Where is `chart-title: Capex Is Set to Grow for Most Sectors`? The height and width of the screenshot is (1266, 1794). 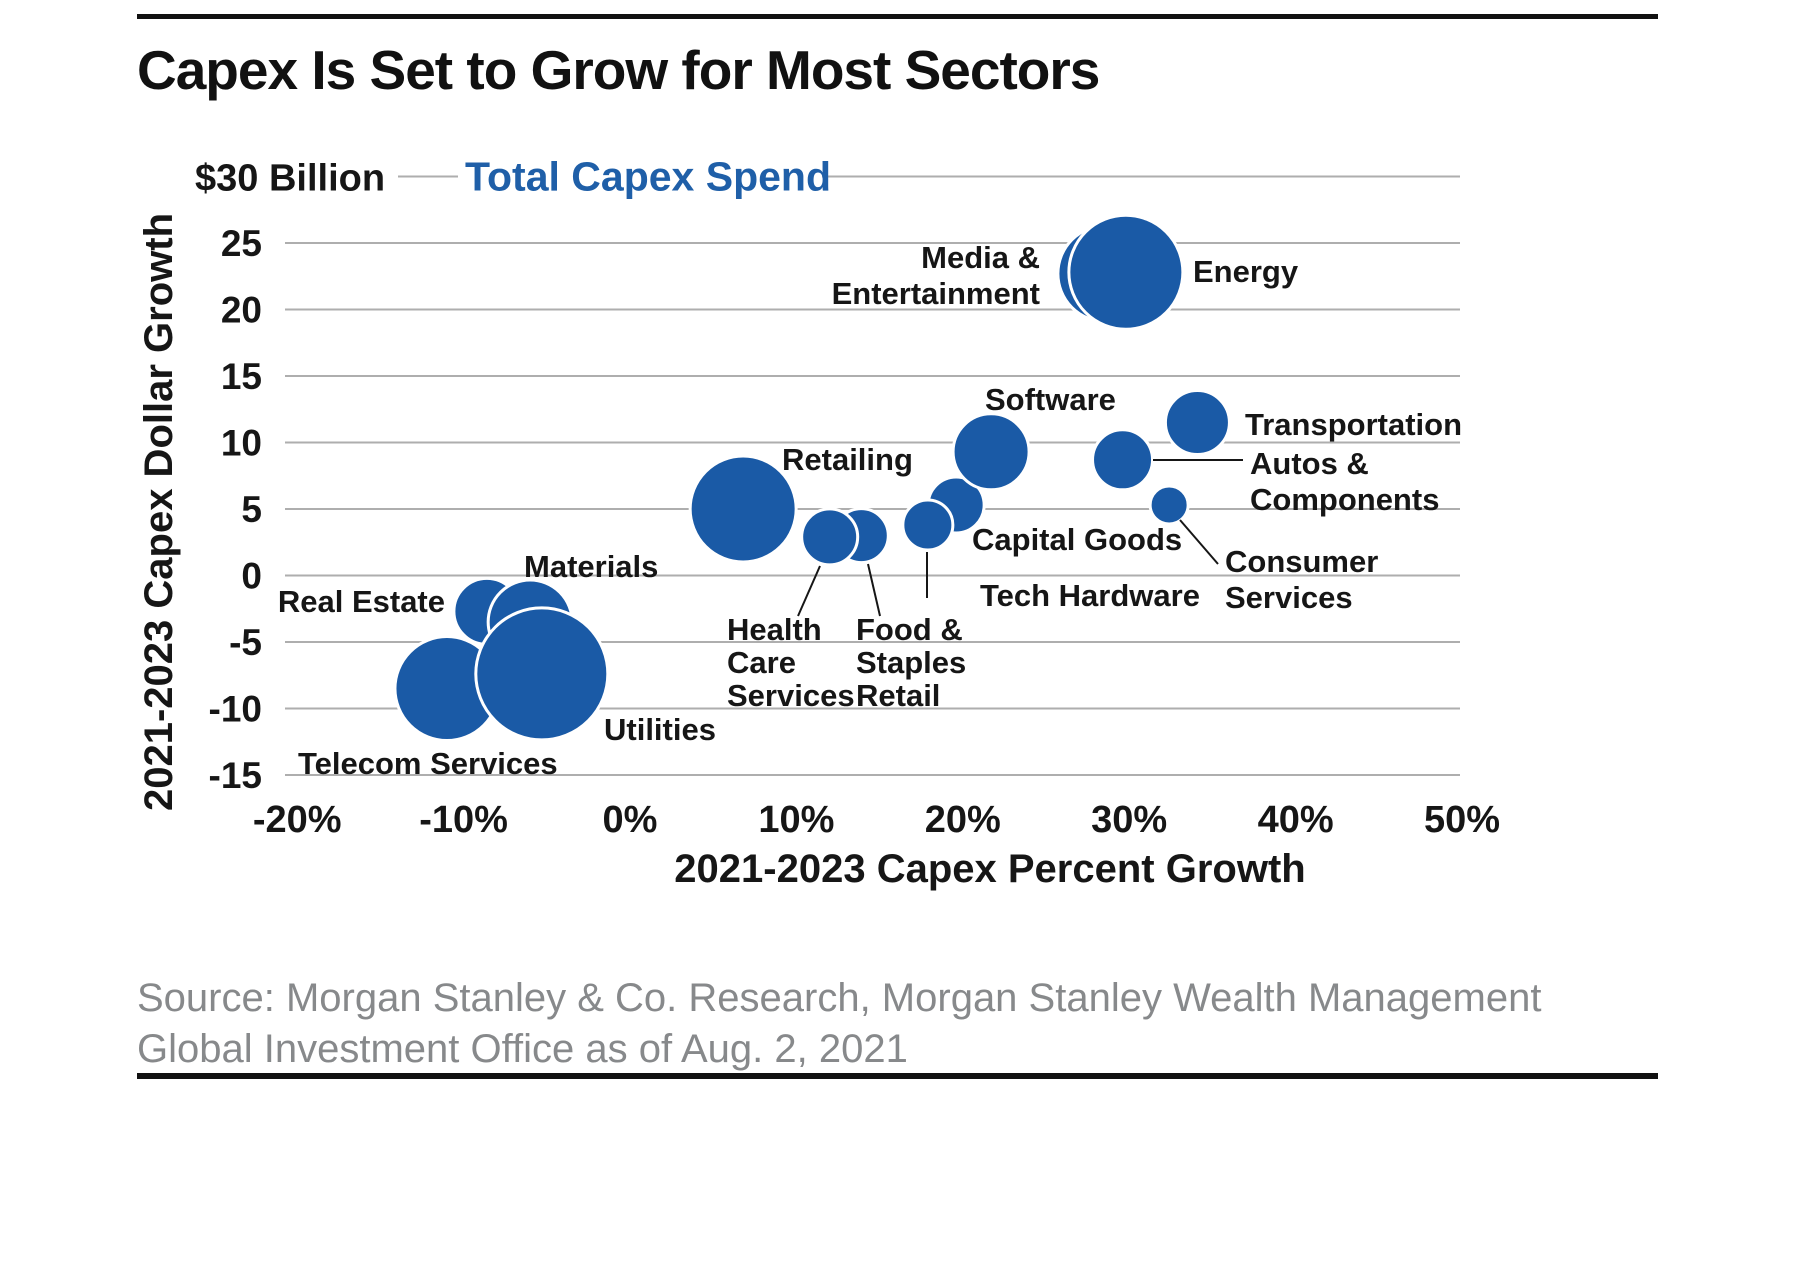 chart-title: Capex Is Set to Grow for Most Sectors is located at coordinates (618, 70).